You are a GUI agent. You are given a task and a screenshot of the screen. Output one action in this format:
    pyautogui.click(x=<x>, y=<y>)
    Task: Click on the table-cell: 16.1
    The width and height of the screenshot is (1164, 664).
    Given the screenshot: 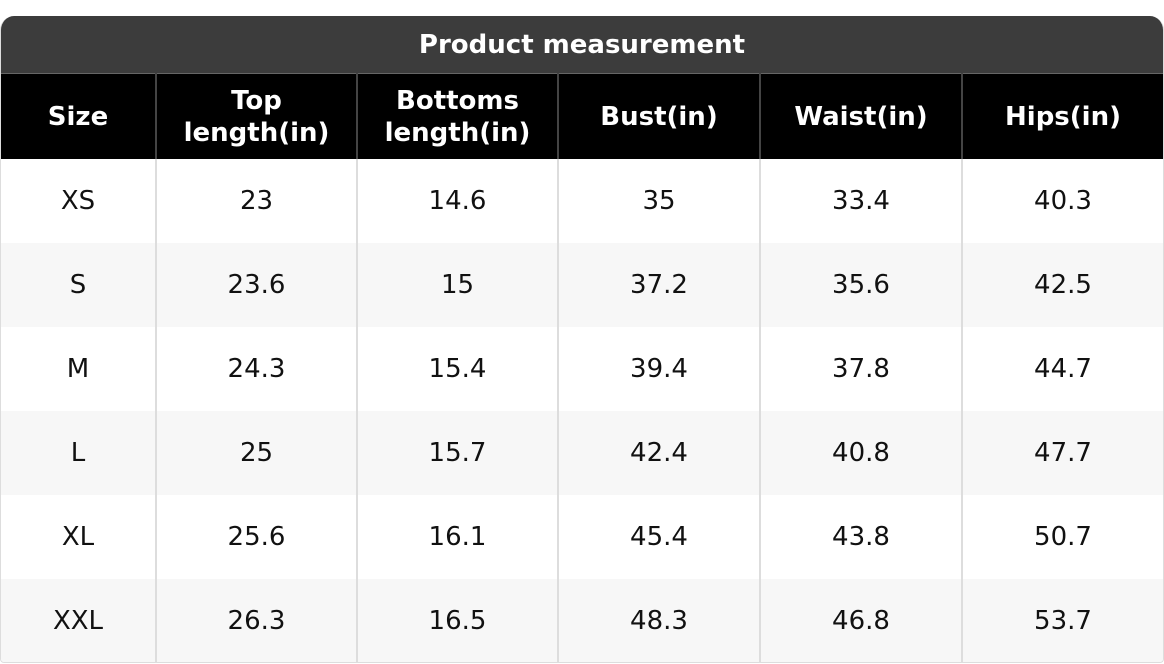 What is the action you would take?
    pyautogui.click(x=457, y=537)
    